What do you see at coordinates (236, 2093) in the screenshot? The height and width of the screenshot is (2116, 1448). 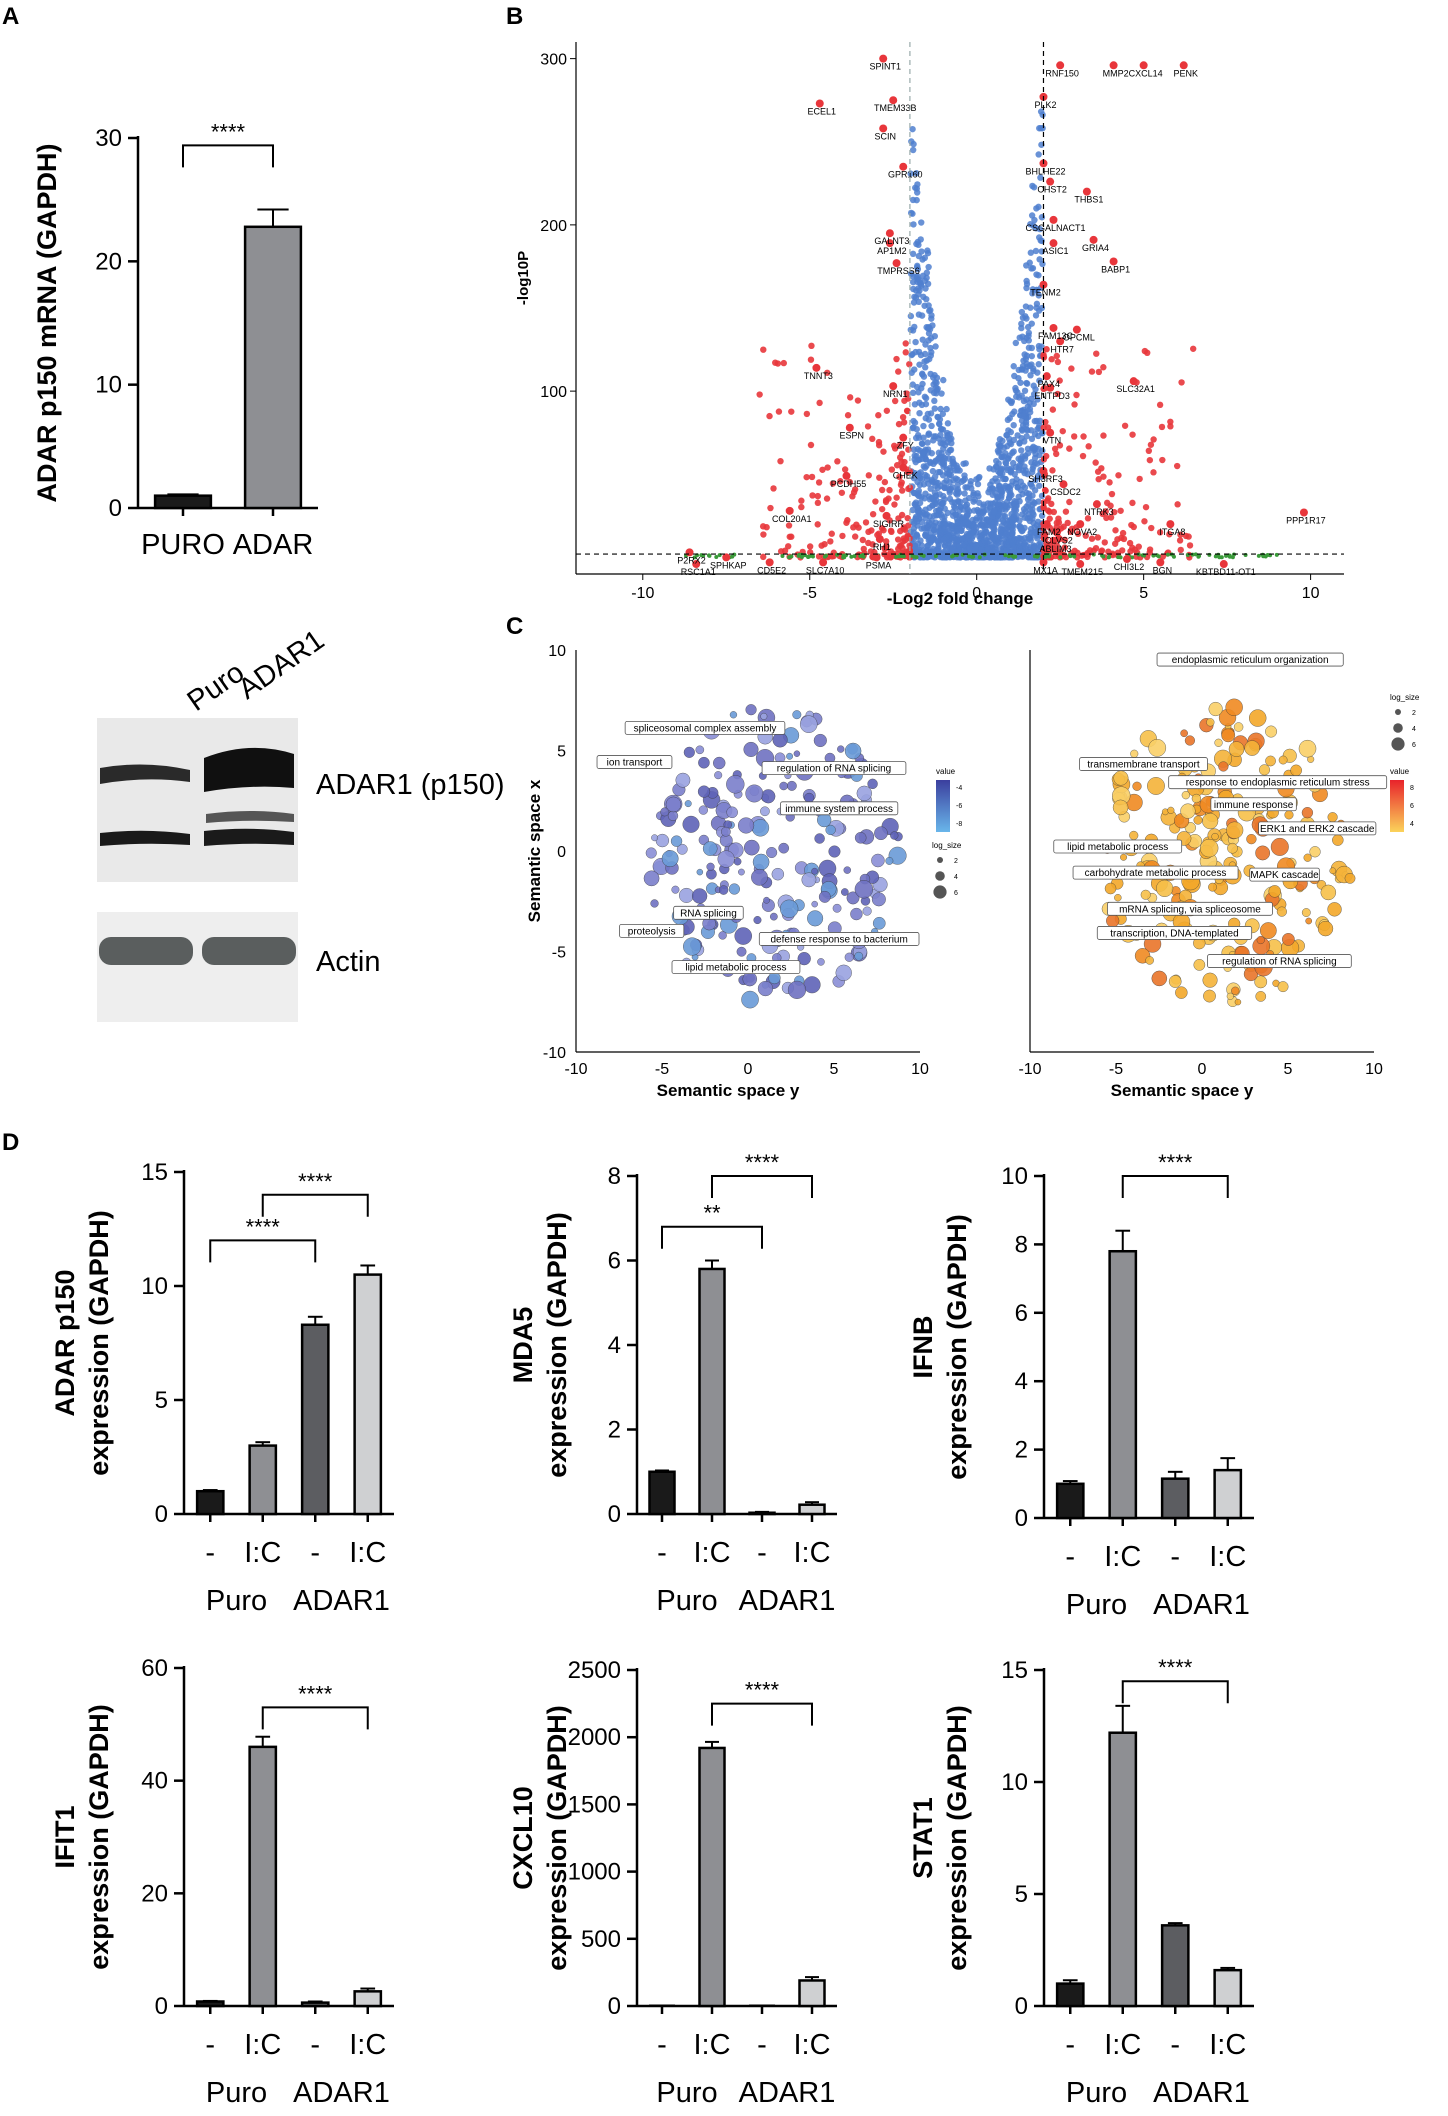 I see `D4-group-label: Puro` at bounding box center [236, 2093].